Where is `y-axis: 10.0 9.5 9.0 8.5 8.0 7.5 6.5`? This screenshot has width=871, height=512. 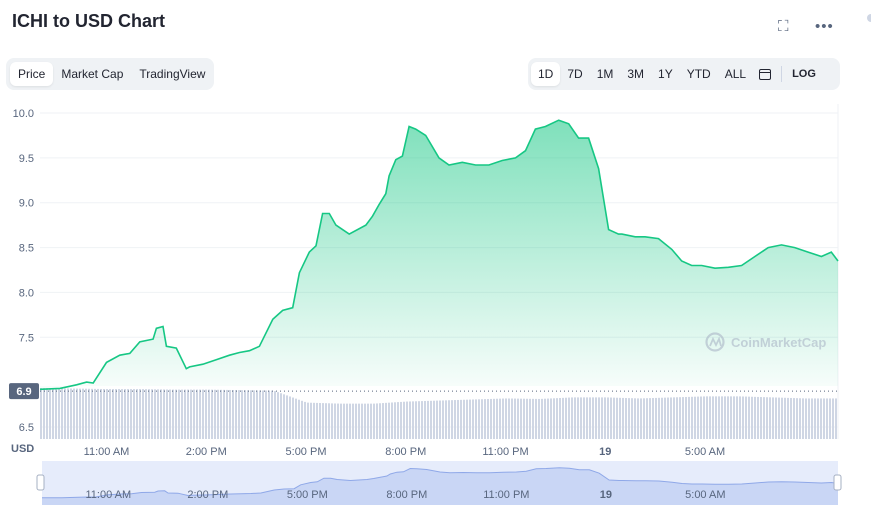 y-axis: 10.0 9.5 9.0 8.5 8.0 7.5 6.5 is located at coordinates (23, 271).